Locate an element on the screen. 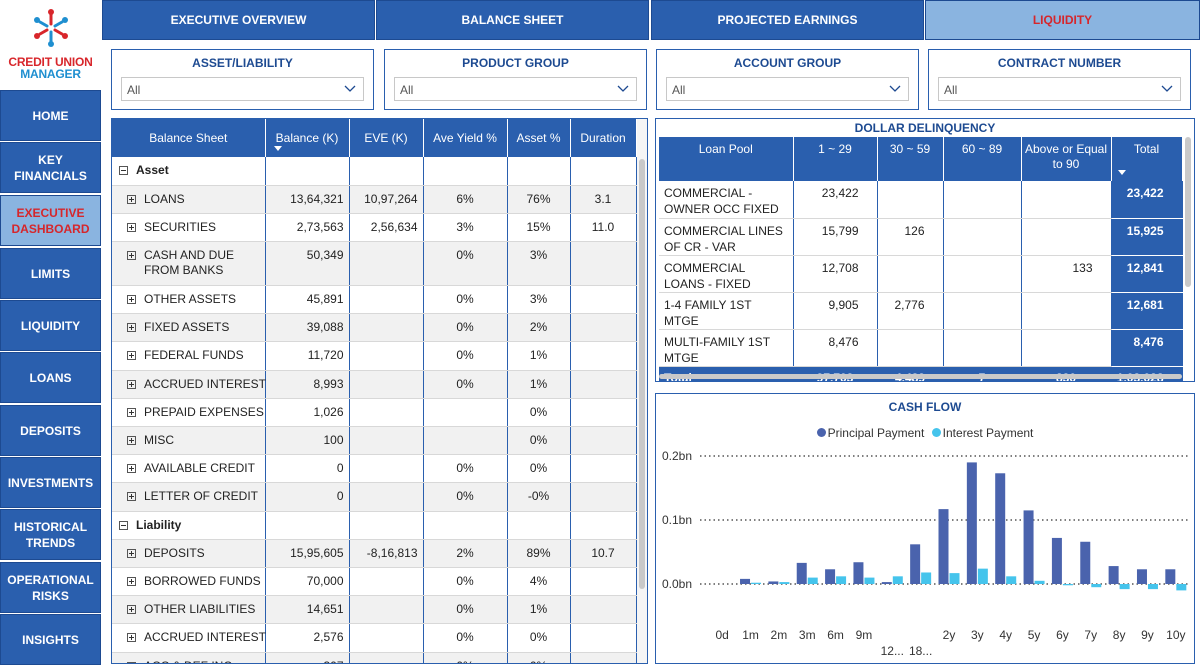 This screenshot has height=666, width=1200. table-row: LOANS 13,64,321 10,97,264 6% 76% 3.1 is located at coordinates (374, 199).